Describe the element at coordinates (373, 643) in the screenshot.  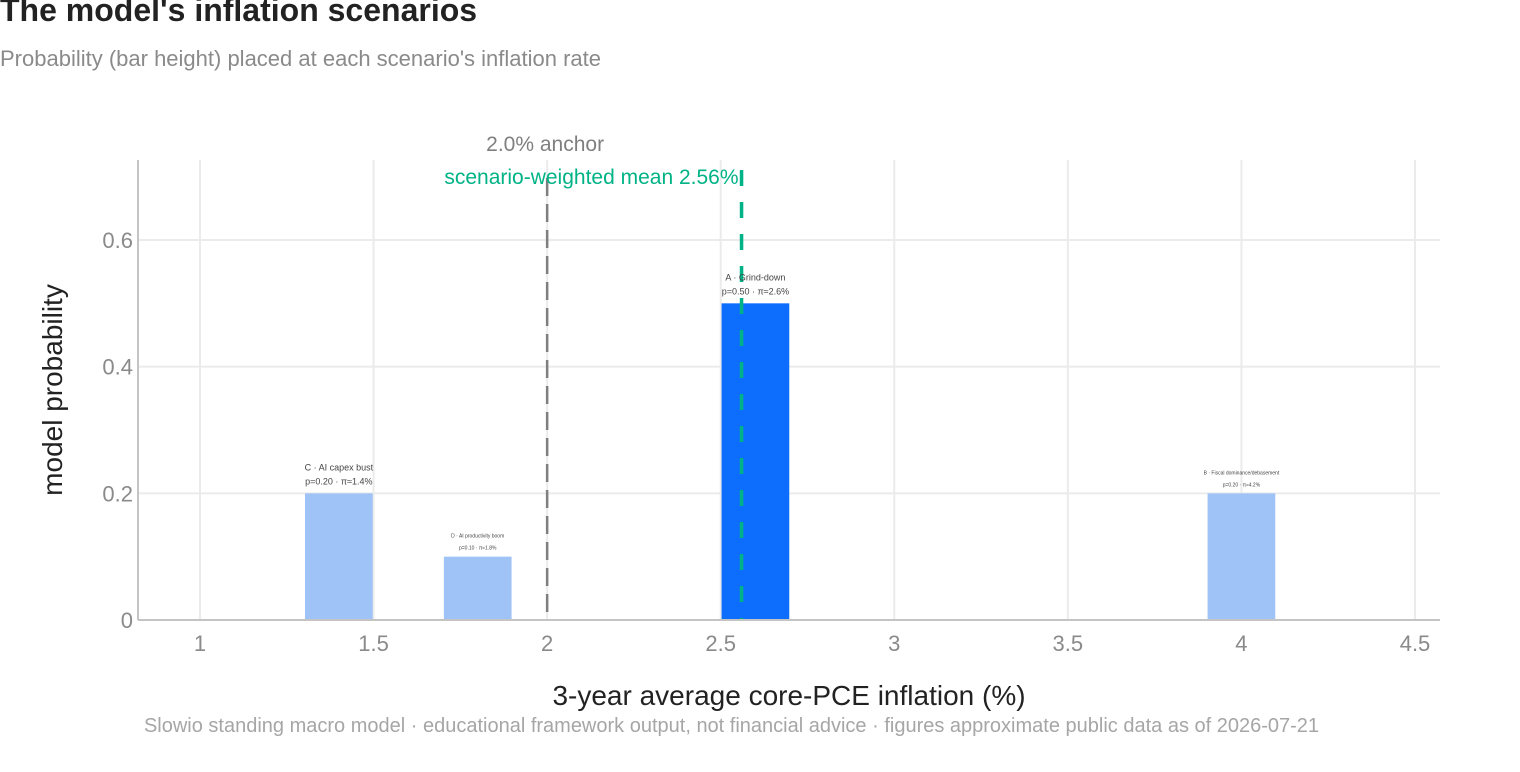
I see `x-tick-label: 1.5` at that location.